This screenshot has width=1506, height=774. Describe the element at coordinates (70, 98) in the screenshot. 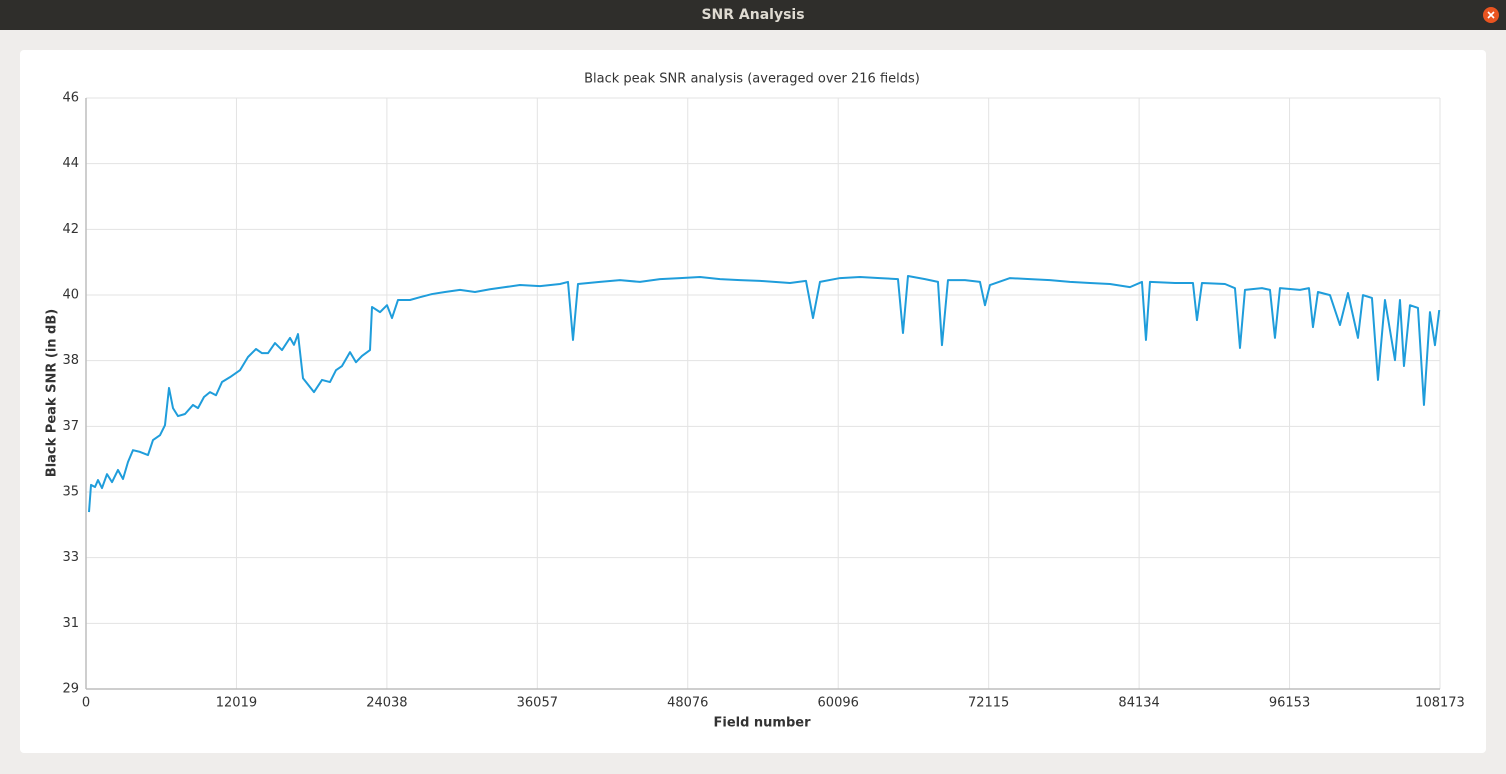

I see `y-tick-label: 46` at that location.